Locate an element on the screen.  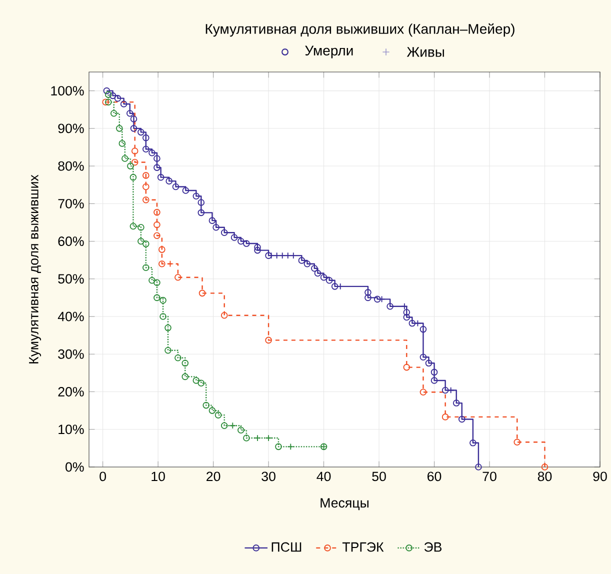
x-axis-title: Месяцы is located at coordinates (344, 504).